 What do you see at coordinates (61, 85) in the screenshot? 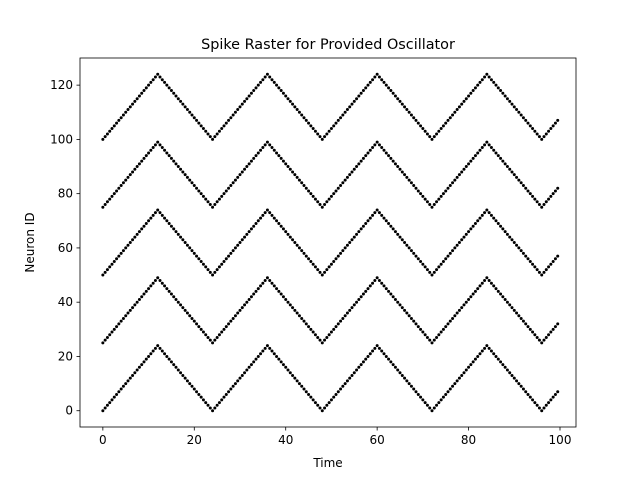
I see `y-tick-label: 120` at bounding box center [61, 85].